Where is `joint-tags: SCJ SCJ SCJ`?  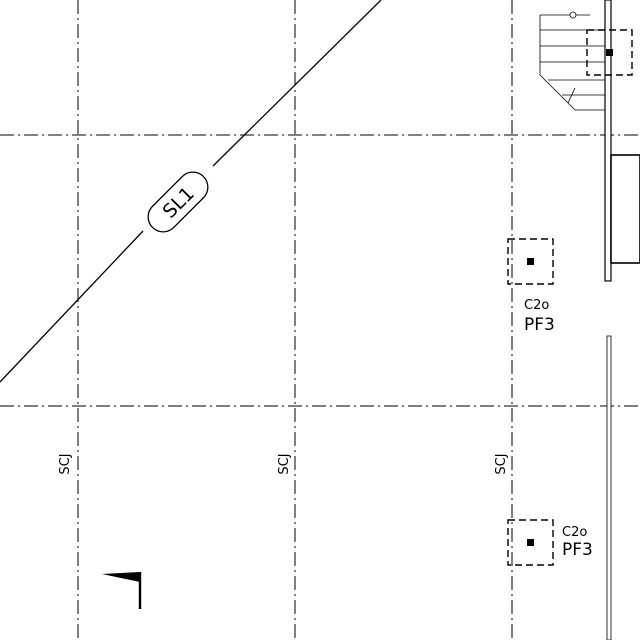
joint-tags: SCJ SCJ SCJ is located at coordinates (283, 463).